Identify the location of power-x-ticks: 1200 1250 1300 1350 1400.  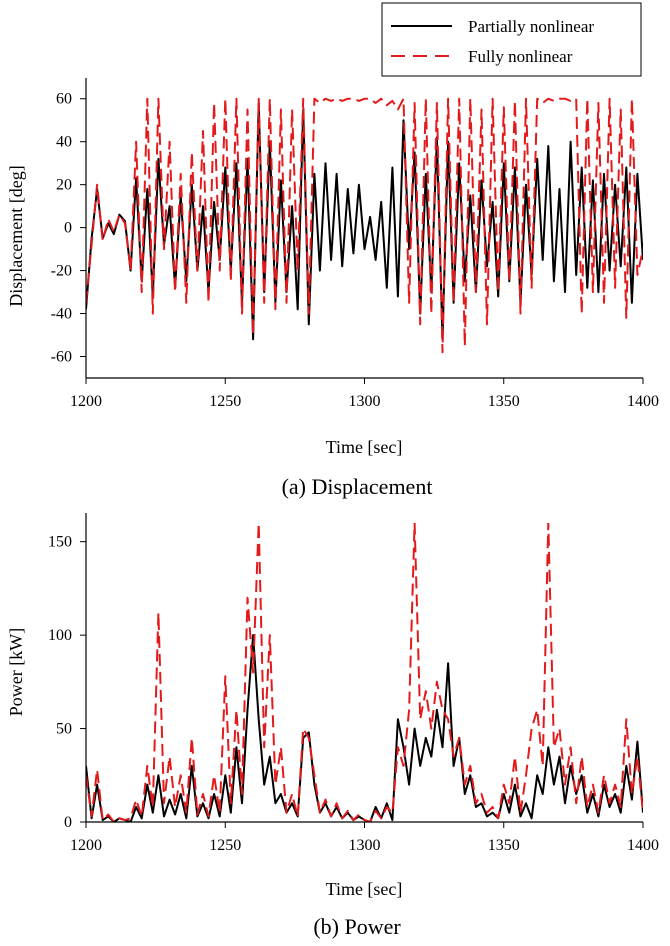
(364, 838).